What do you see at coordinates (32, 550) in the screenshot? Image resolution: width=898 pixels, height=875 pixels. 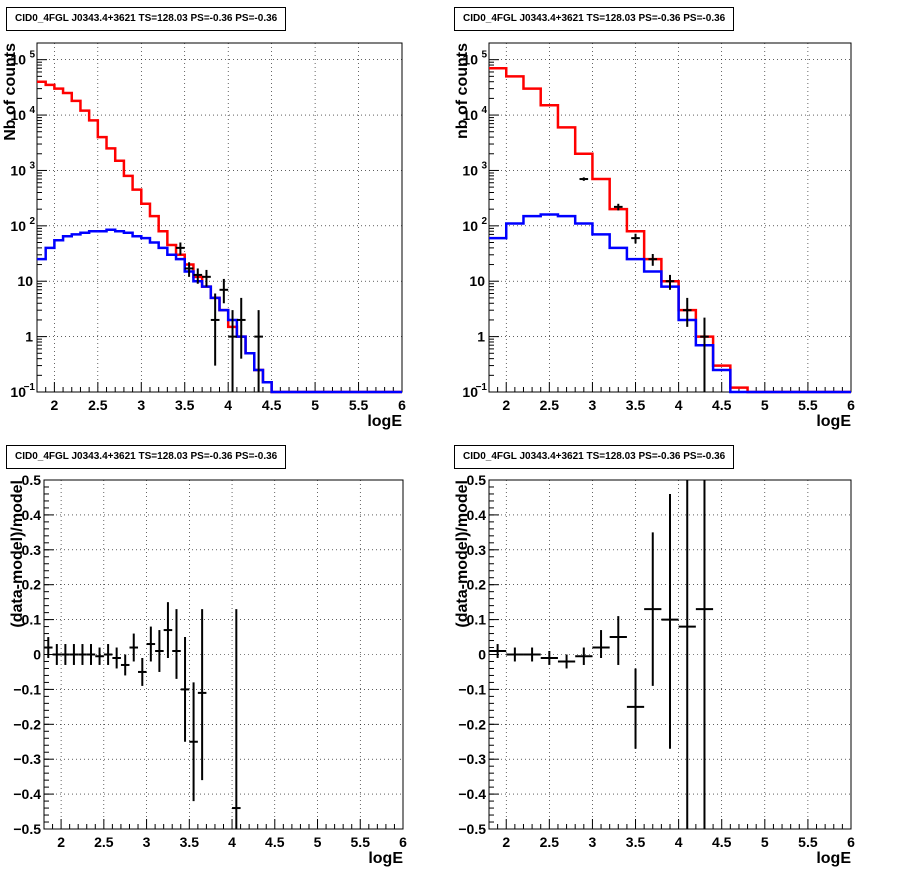 I see `y-tick-label: 0.3` at bounding box center [32, 550].